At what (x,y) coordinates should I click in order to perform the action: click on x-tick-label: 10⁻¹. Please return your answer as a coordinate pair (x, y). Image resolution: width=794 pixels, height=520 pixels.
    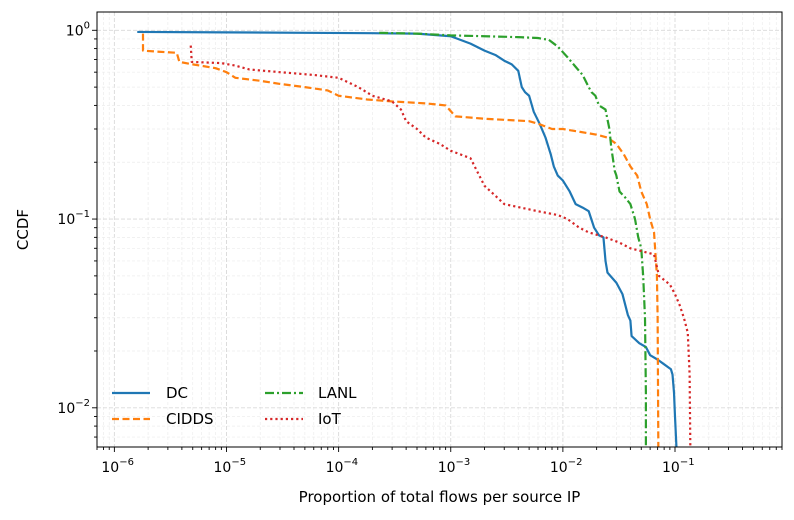
    Looking at the image, I should click on (678, 466).